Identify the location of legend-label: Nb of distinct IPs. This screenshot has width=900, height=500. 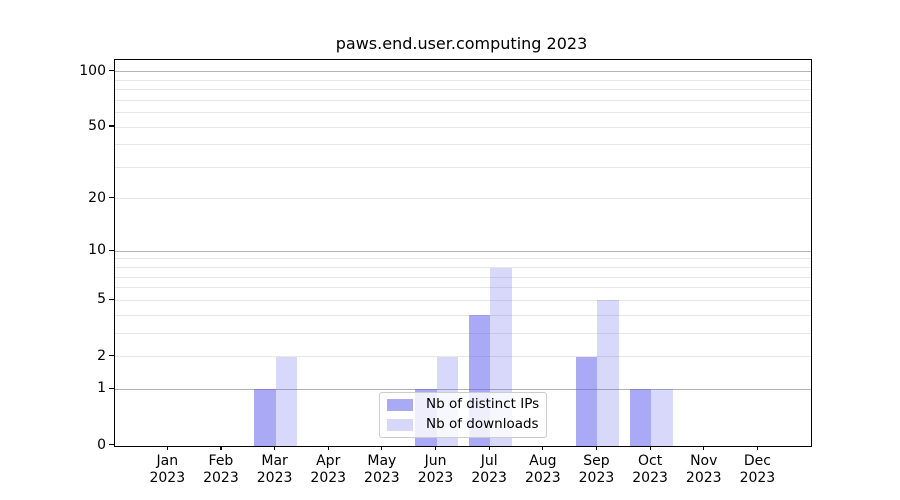
(483, 404).